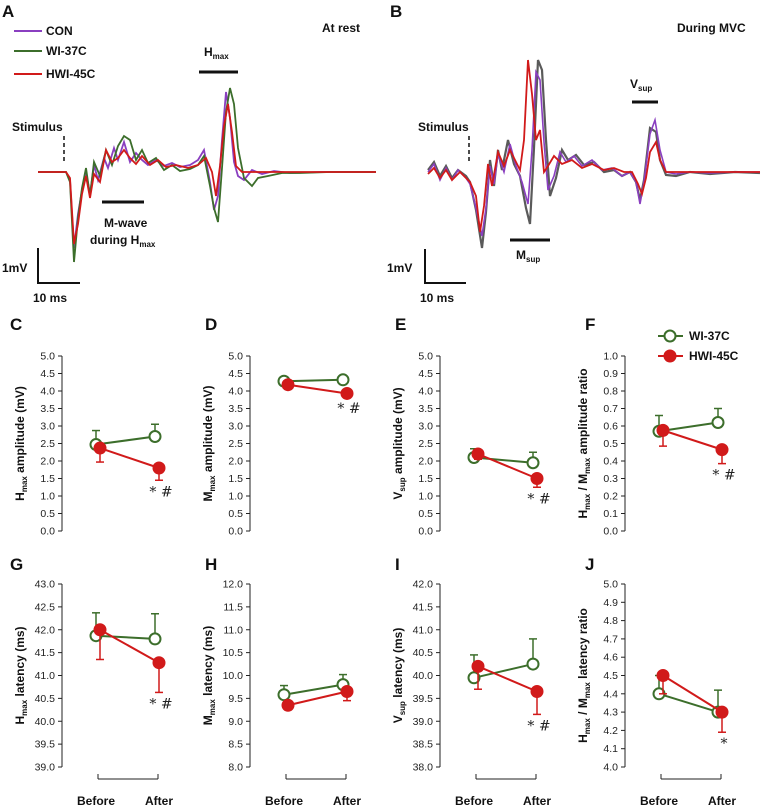  What do you see at coordinates (709, 336) in the screenshot?
I see `legend-label-wi37: WI-37C` at bounding box center [709, 336].